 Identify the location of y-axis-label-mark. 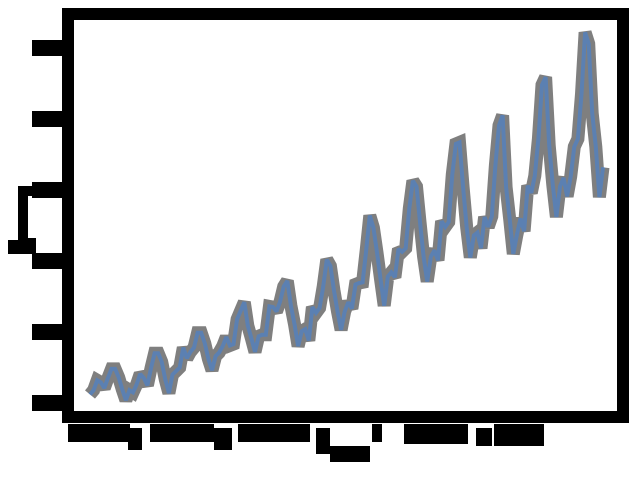
(22, 220).